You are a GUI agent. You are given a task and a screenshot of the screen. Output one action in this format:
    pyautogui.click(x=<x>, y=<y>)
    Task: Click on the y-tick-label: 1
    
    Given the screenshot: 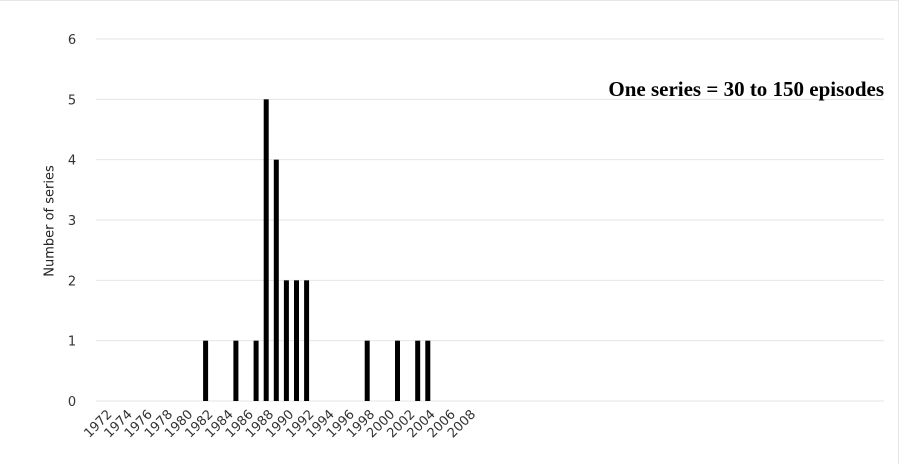 What is the action you would take?
    pyautogui.click(x=72, y=342)
    